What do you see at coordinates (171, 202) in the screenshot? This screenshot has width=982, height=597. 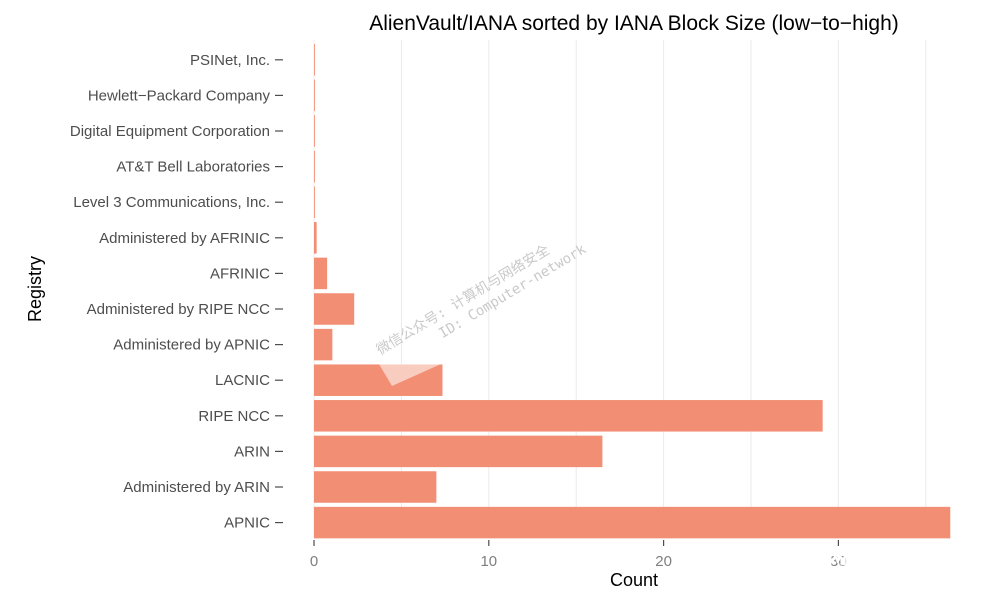 I see `category-label: Level 3 Communications, Inc.` at bounding box center [171, 202].